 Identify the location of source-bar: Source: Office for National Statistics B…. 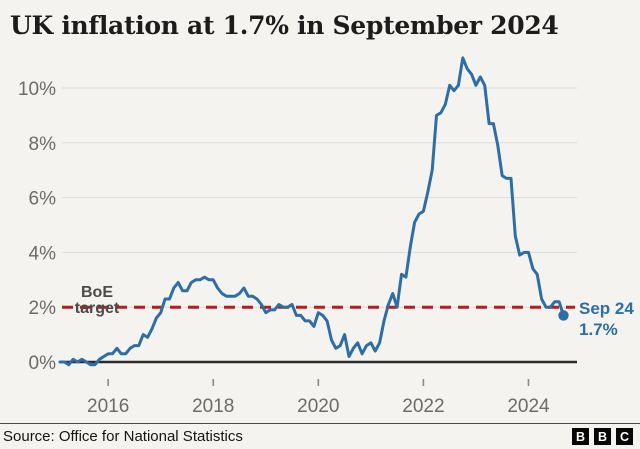
(320, 436).